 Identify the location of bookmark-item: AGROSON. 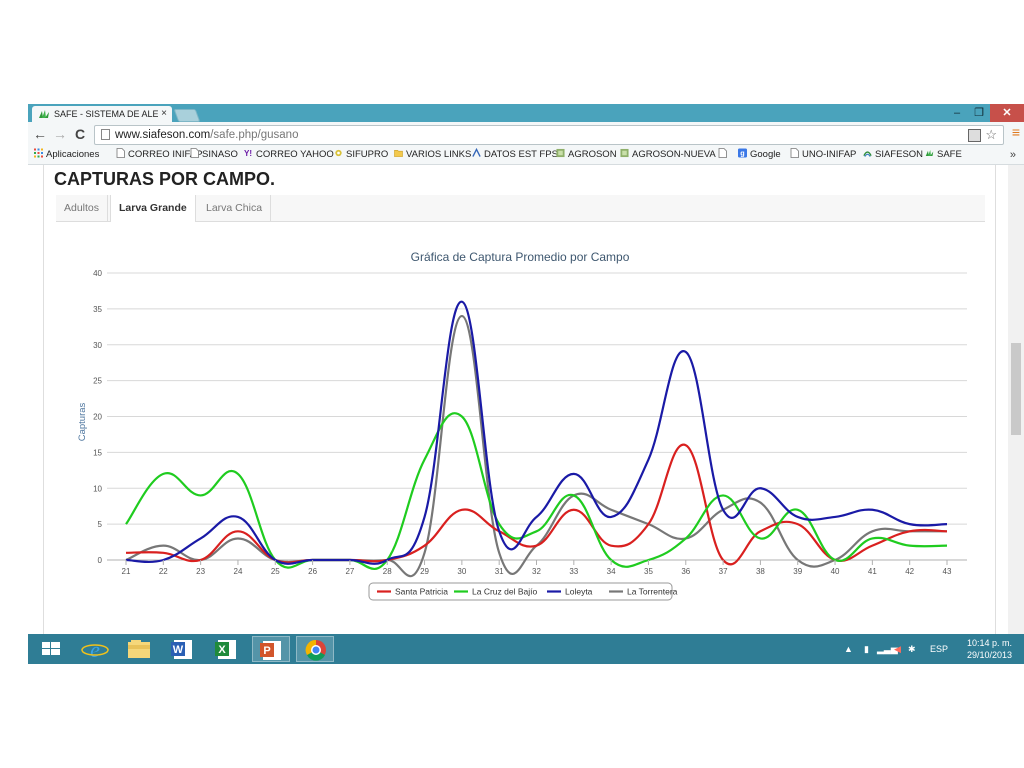
(586, 155).